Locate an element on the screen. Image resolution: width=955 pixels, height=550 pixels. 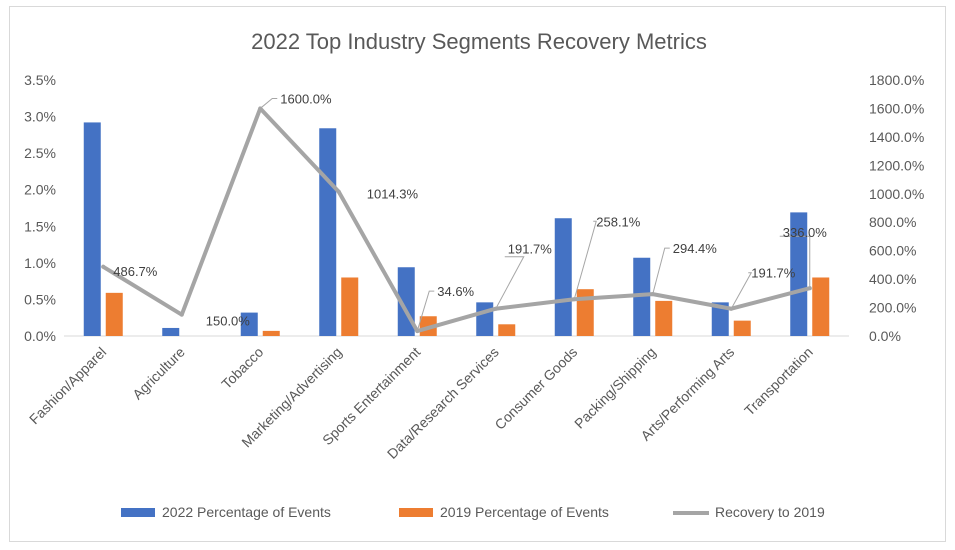
legend-swatch-2022 is located at coordinates (138, 512).